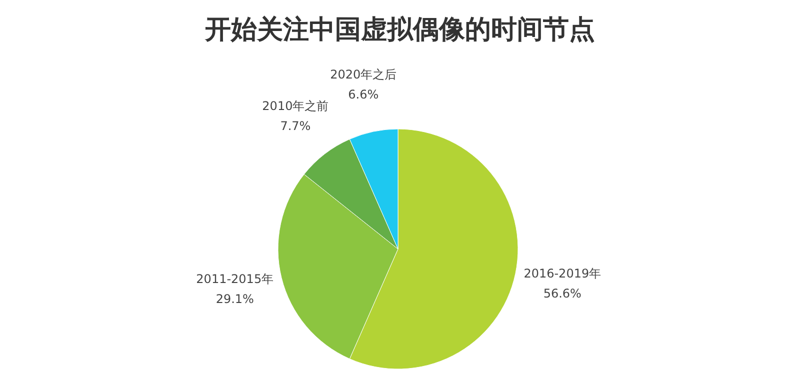  What do you see at coordinates (295, 125) in the screenshot?
I see `data-label: 7.7%` at bounding box center [295, 125].